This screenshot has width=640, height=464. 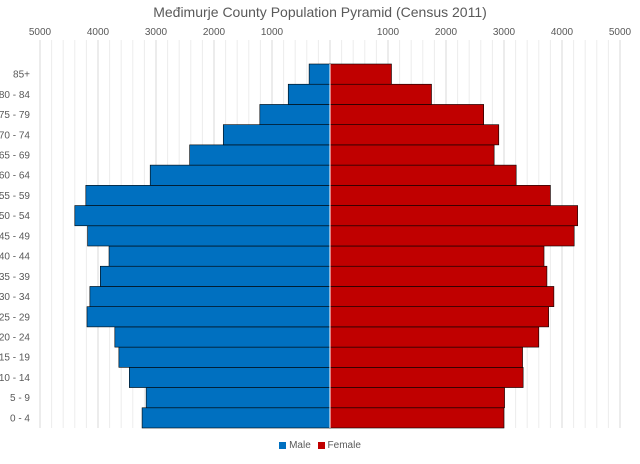 What do you see at coordinates (21, 75) in the screenshot?
I see `category-label: 85+` at bounding box center [21, 75].